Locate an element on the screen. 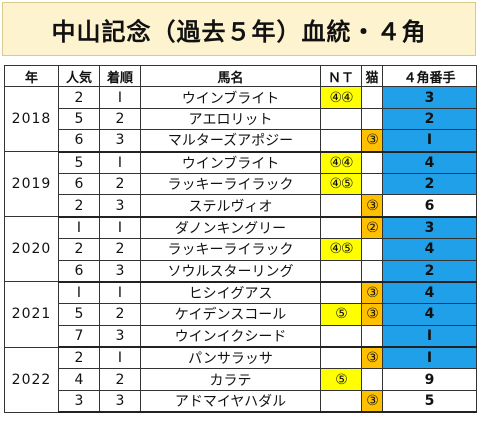 The image size is (480, 424). table-row: 5 2 ケイデンスコール ⑤ ③ 4 is located at coordinates (241, 314).